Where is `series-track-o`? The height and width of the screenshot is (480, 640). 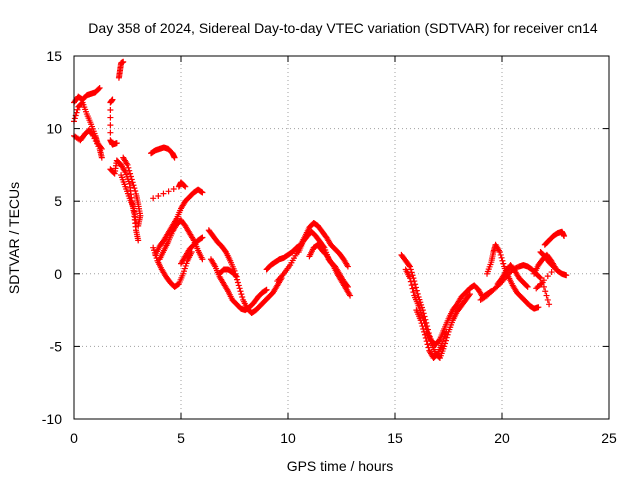 series-track-o is located at coordinates (245, 272).